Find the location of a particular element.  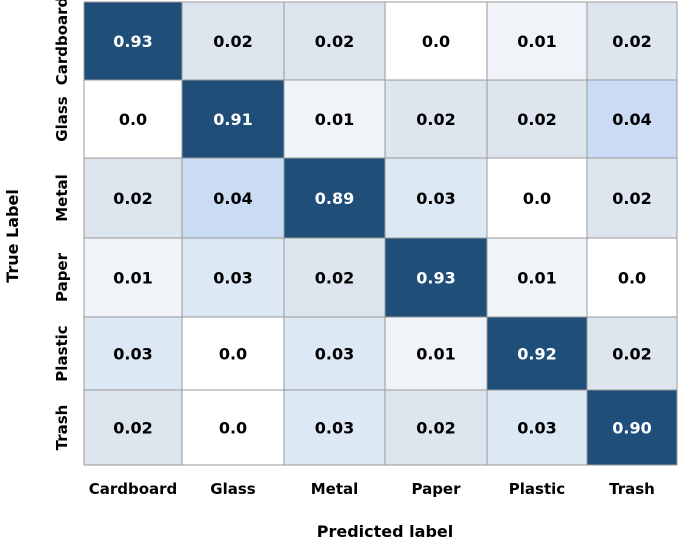

cell-value-label-5-0: 0.02 is located at coordinates (132, 428).